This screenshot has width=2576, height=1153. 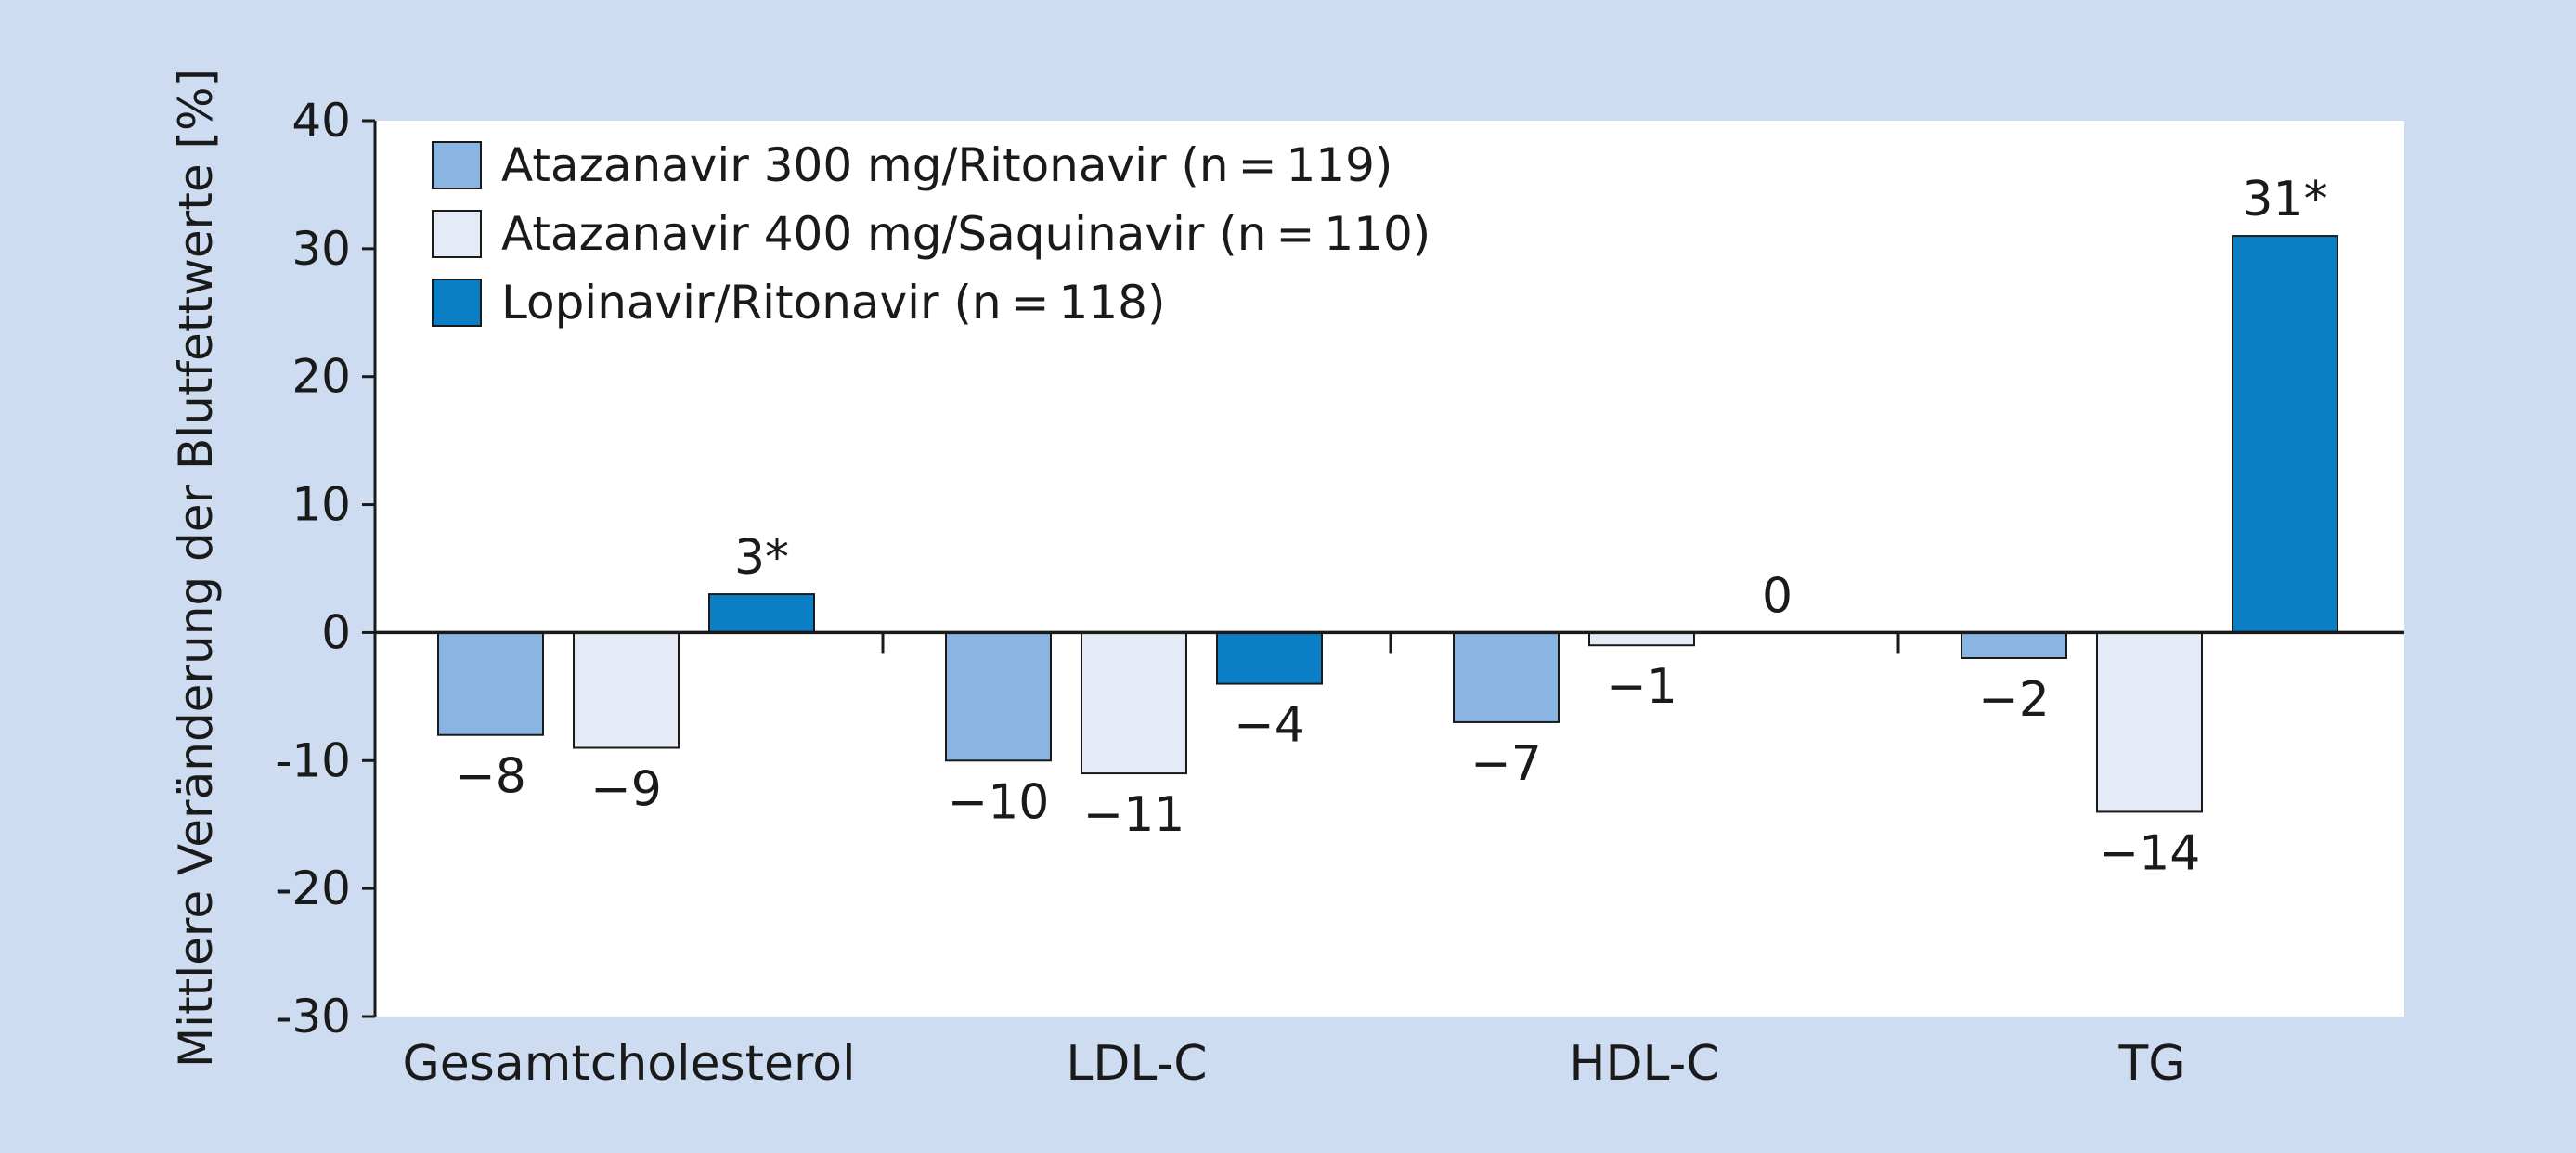 What do you see at coordinates (321, 377) in the screenshot?
I see `y-tick-label: 20` at bounding box center [321, 377].